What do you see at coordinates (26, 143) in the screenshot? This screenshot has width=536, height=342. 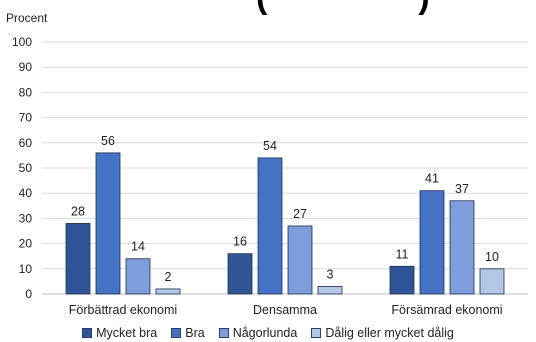 I see `y-tick-label: 60` at bounding box center [26, 143].